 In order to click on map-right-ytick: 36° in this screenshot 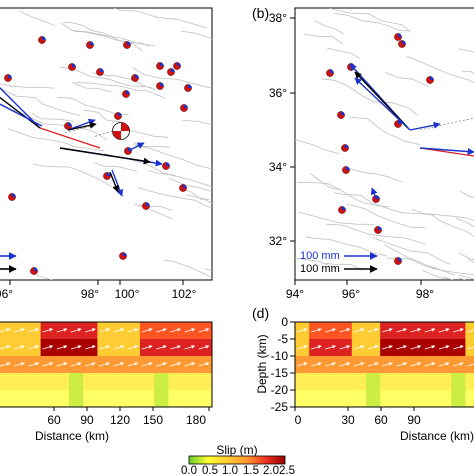, I will do `click(278, 93)`.